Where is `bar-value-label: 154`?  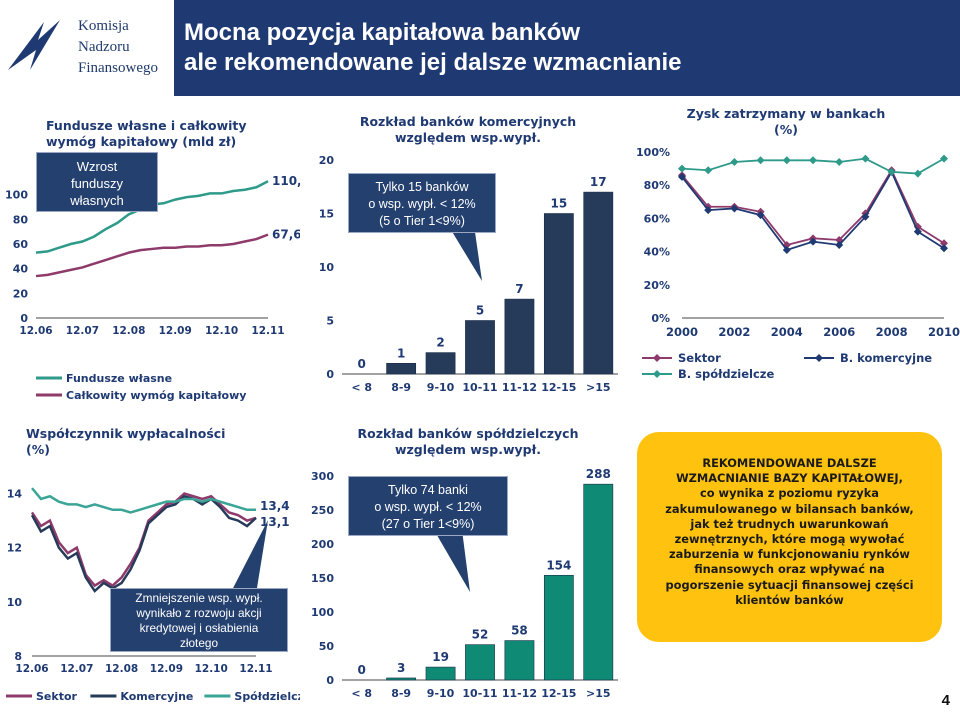
bar-value-label: 154 is located at coordinates (558, 565).